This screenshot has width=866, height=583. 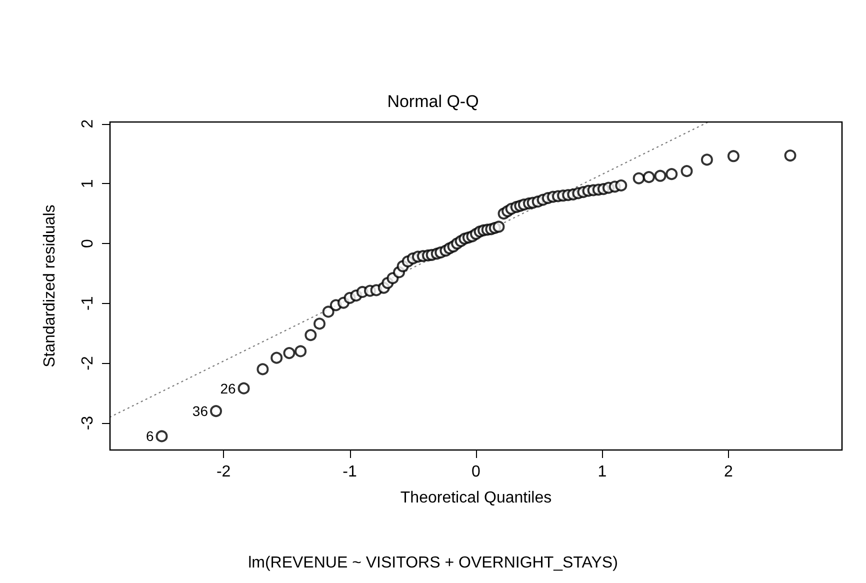 I want to click on x-tick-label: -2, so click(x=223, y=472).